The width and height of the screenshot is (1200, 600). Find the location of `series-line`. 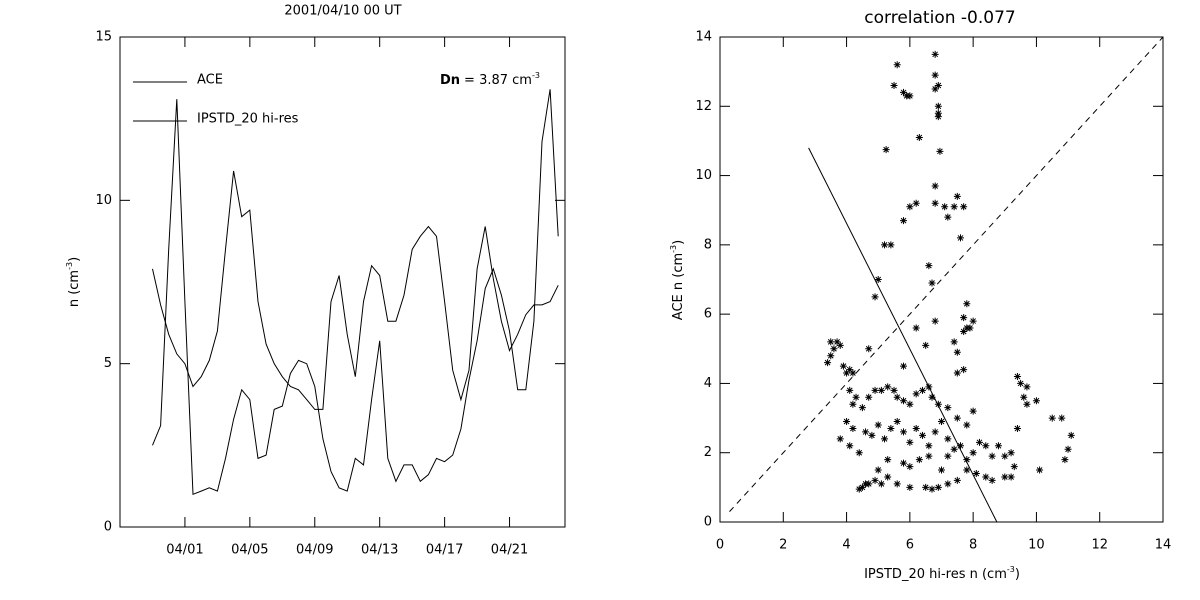

series-line is located at coordinates (355, 290).